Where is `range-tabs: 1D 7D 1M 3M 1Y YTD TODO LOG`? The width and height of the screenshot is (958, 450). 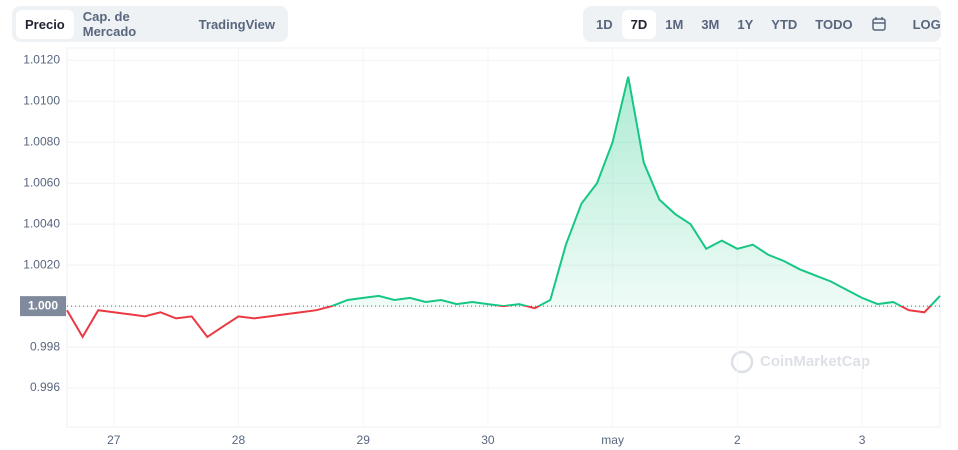
range-tabs: 1D 7D 1M 3M 1Y YTD TODO LOG is located at coordinates (762, 24).